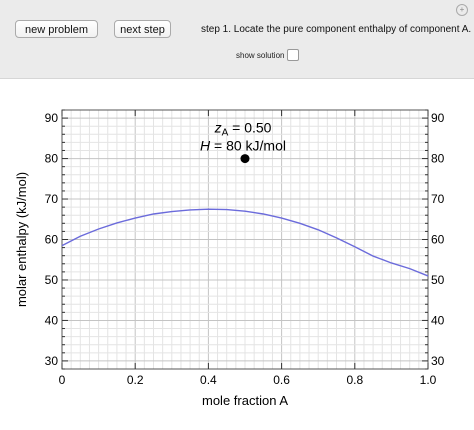 The width and height of the screenshot is (474, 430). What do you see at coordinates (62, 380) in the screenshot?
I see `x-tick-label: 0` at bounding box center [62, 380].